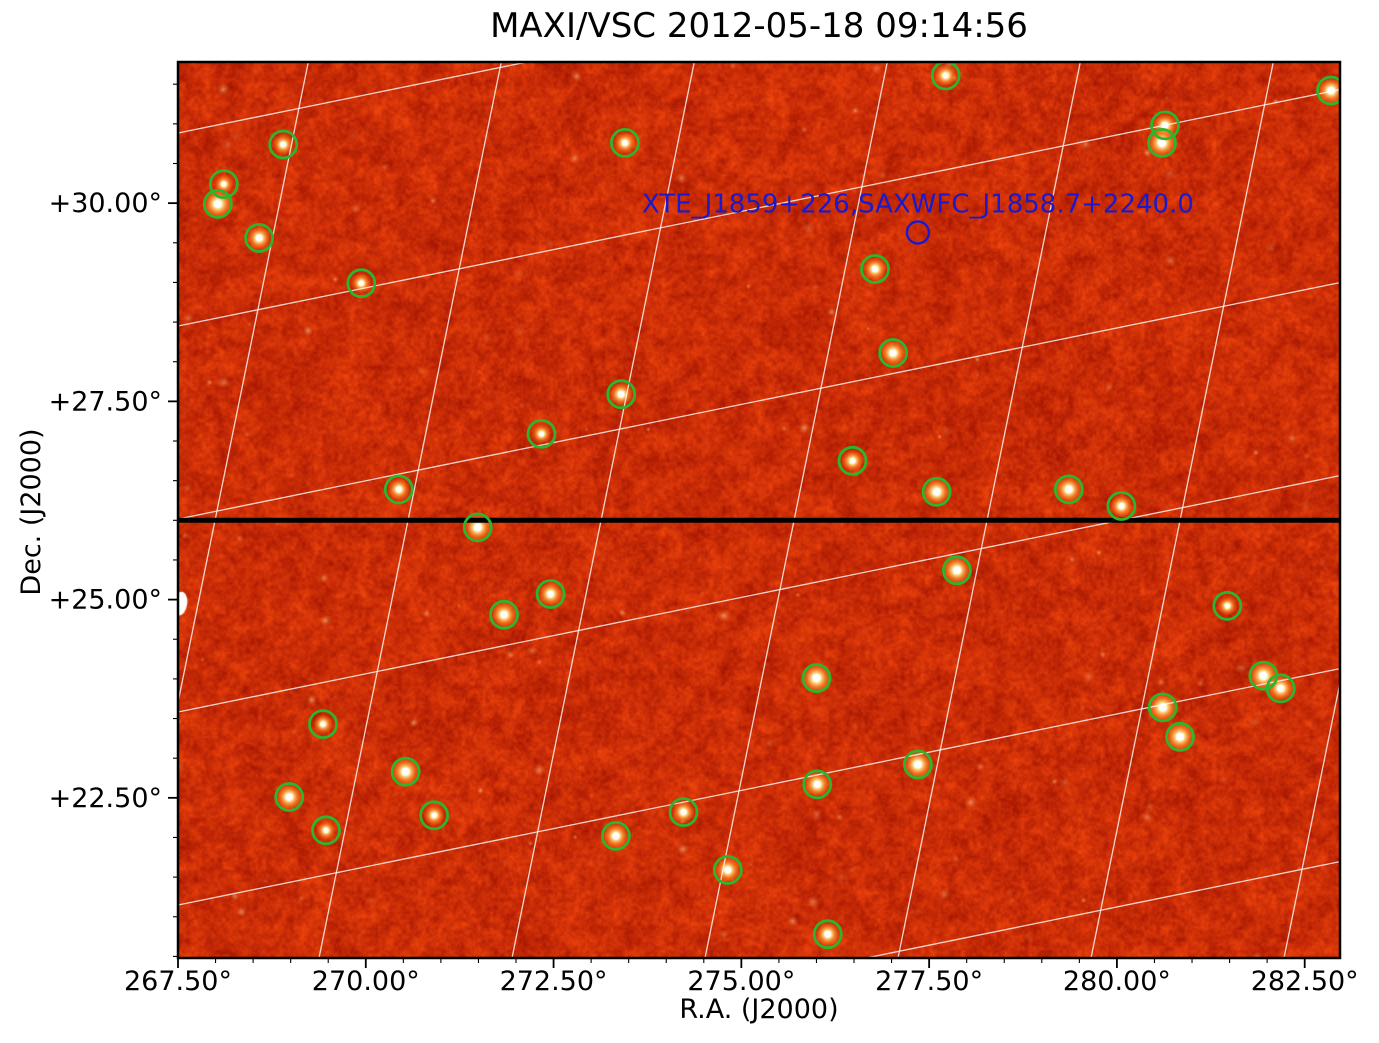 The width and height of the screenshot is (1379, 1043). What do you see at coordinates (1305, 981) in the screenshot?
I see `x-tick-label: 282.50°` at bounding box center [1305, 981].